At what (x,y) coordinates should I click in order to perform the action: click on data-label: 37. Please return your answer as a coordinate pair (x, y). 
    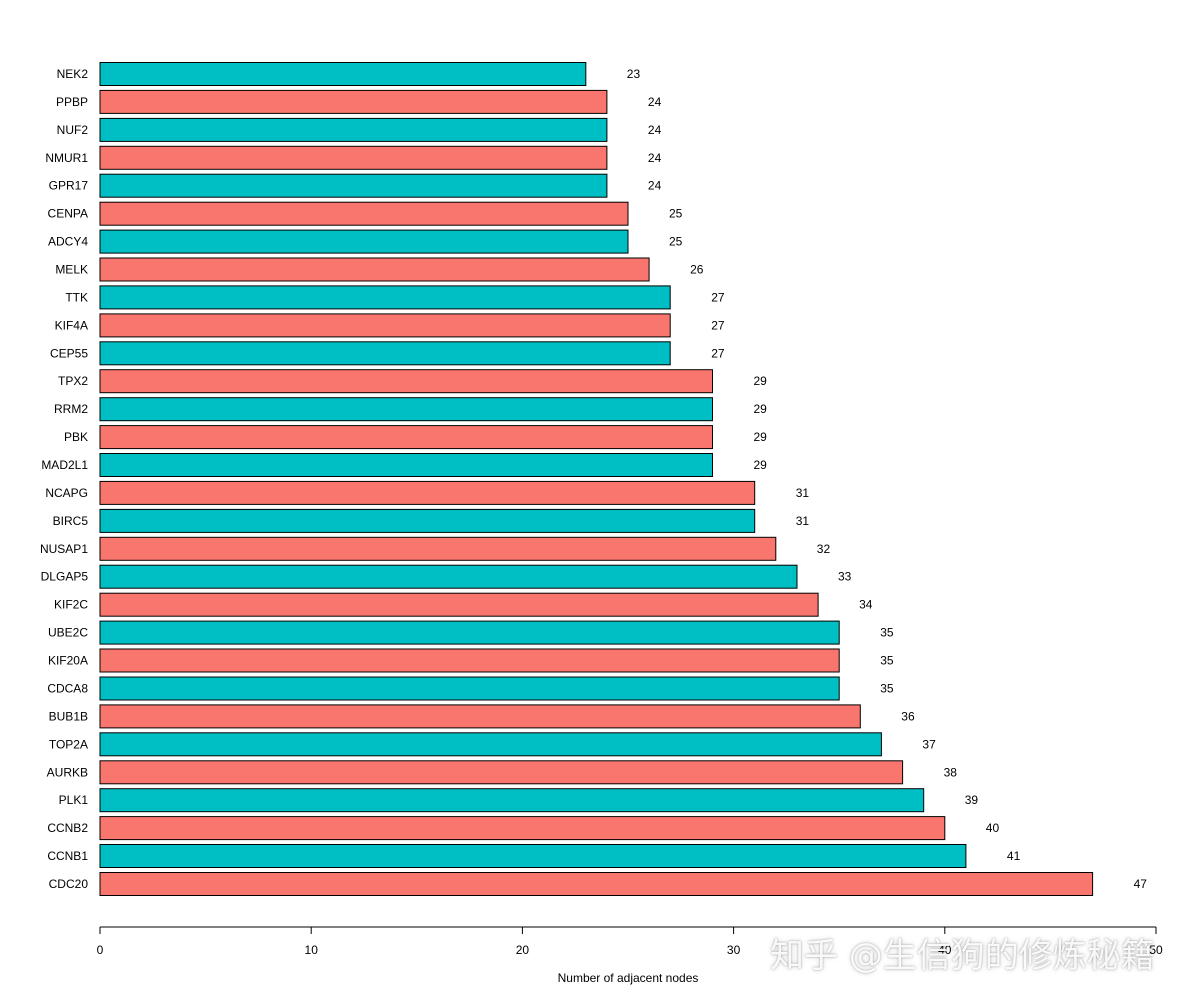
    Looking at the image, I should click on (929, 744).